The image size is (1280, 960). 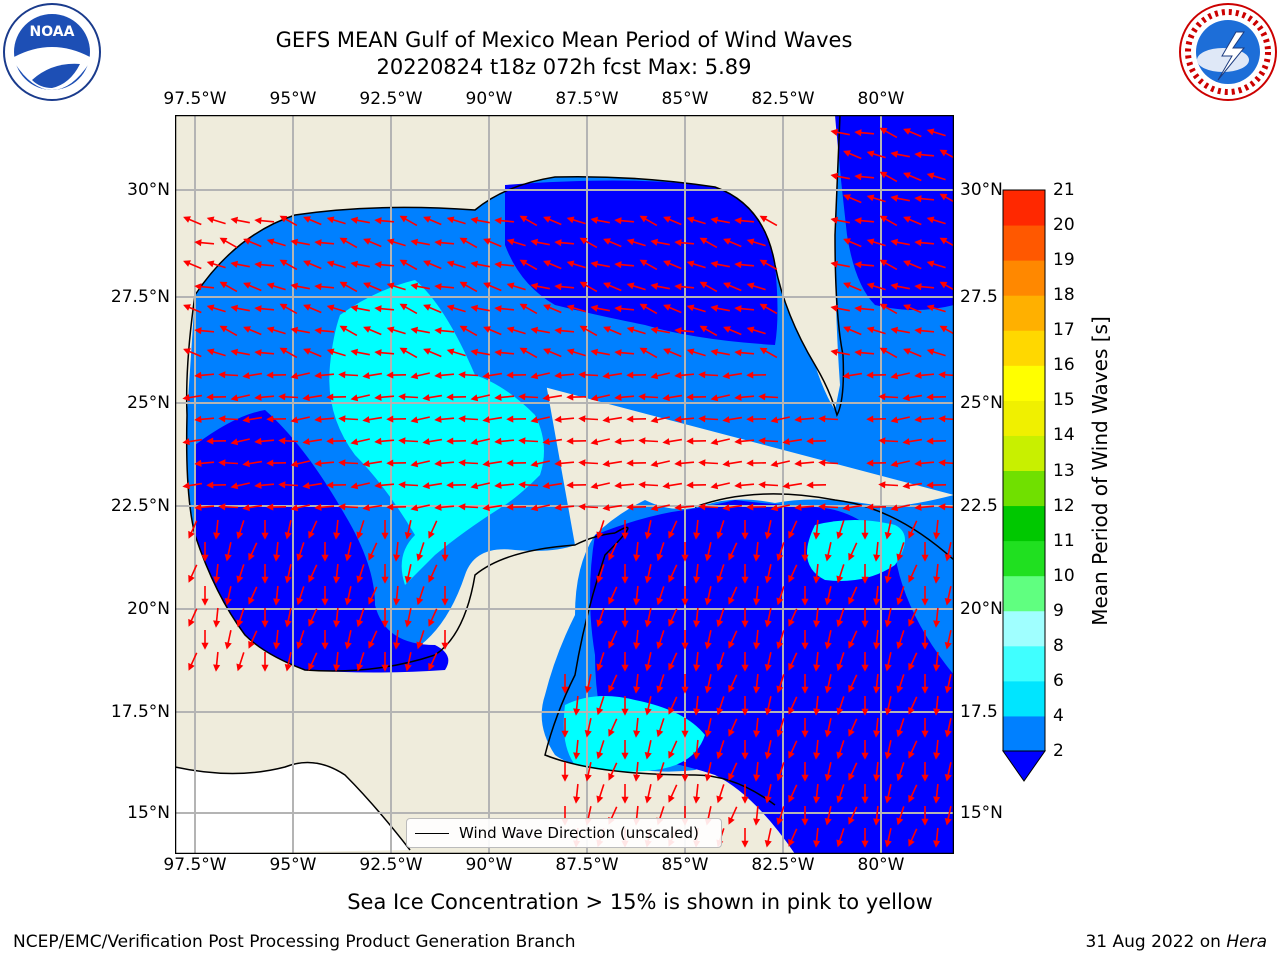 What do you see at coordinates (979, 506) in the screenshot?
I see `lat-tick-right-4: 22.5` at bounding box center [979, 506].